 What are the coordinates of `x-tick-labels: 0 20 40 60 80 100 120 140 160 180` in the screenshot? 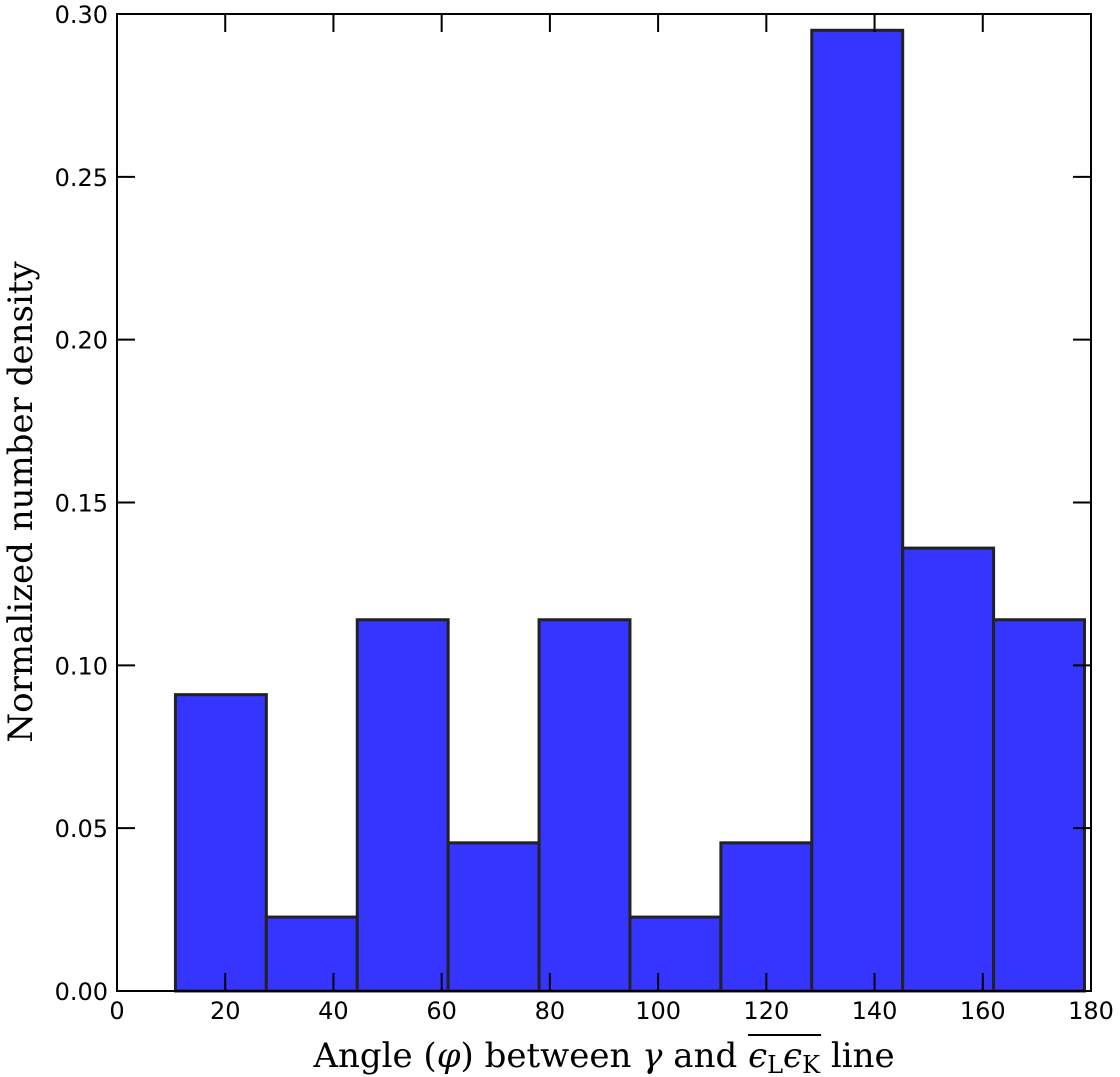 It's located at (611, 1011).